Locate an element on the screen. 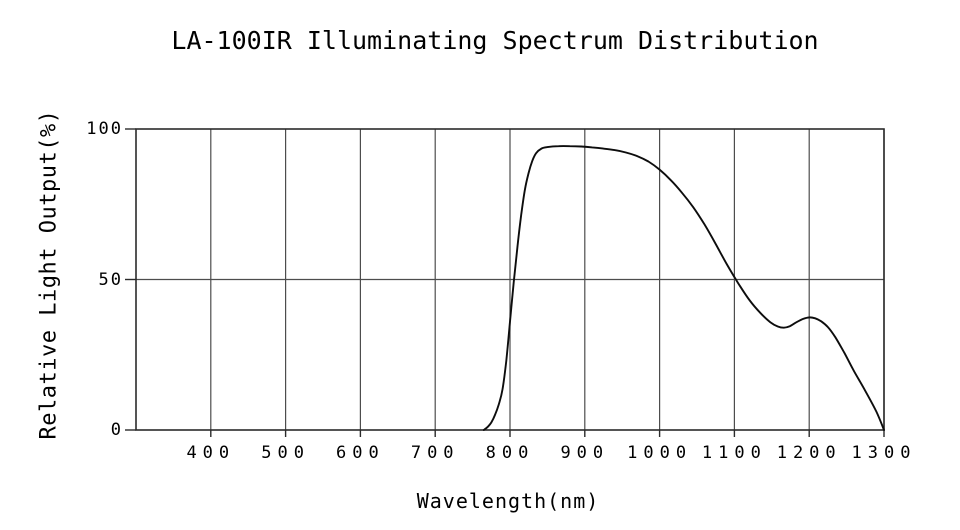 This screenshot has width=960, height=530. x-tick-label: 900 is located at coordinates (585, 453).